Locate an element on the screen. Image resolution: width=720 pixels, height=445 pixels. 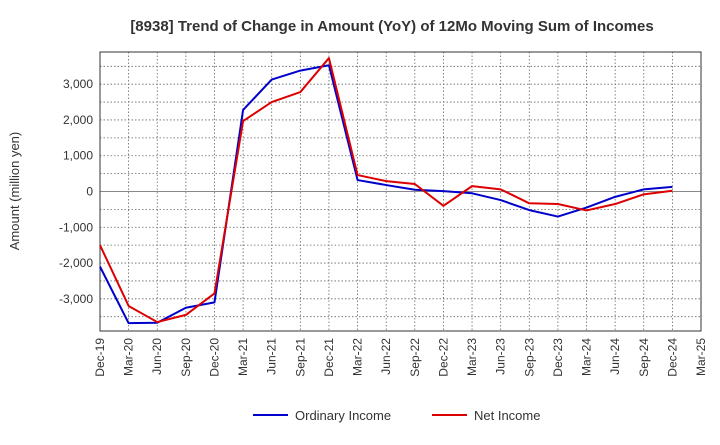
x-tick-label: Sep-24 is located at coordinates (644, 357).